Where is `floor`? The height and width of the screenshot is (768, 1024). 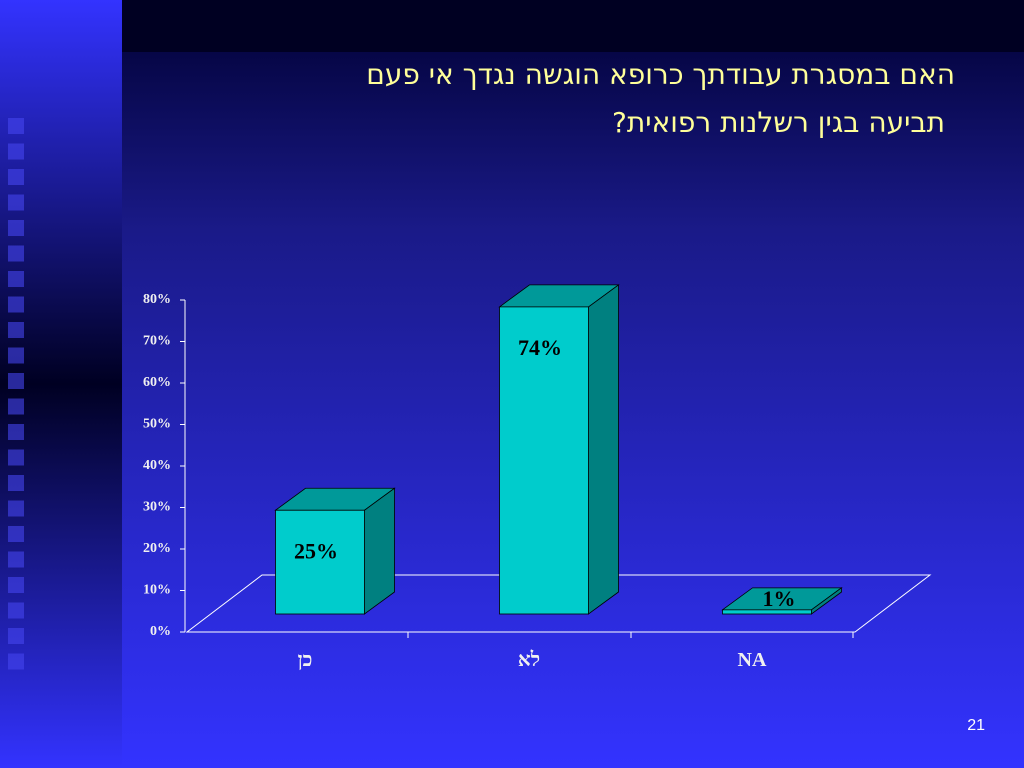
floor is located at coordinates (558, 603).